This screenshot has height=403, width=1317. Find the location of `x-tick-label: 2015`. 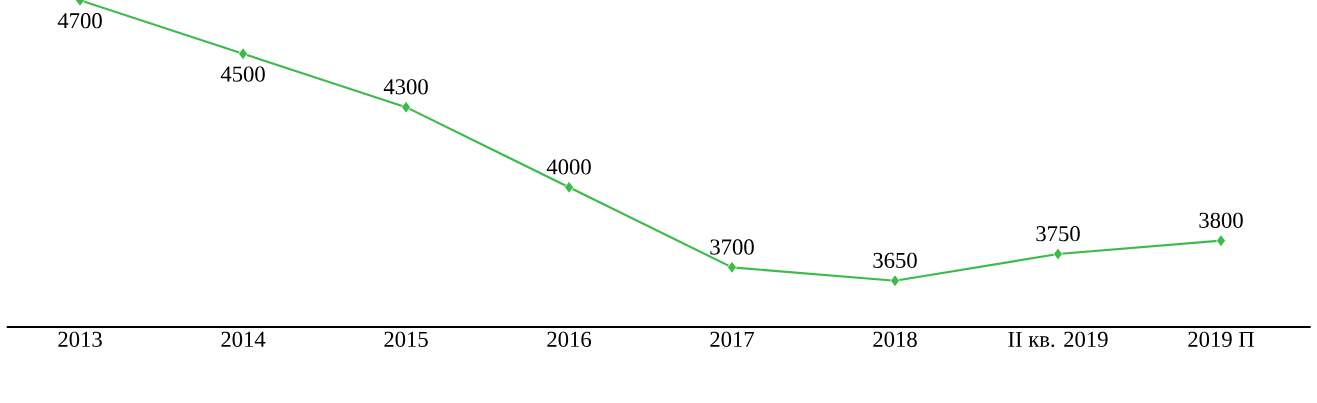

x-tick-label: 2015 is located at coordinates (406, 339).